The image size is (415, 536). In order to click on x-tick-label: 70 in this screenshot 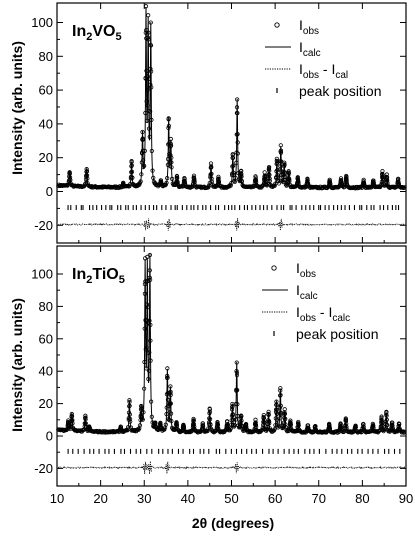, I will do `click(319, 498)`.